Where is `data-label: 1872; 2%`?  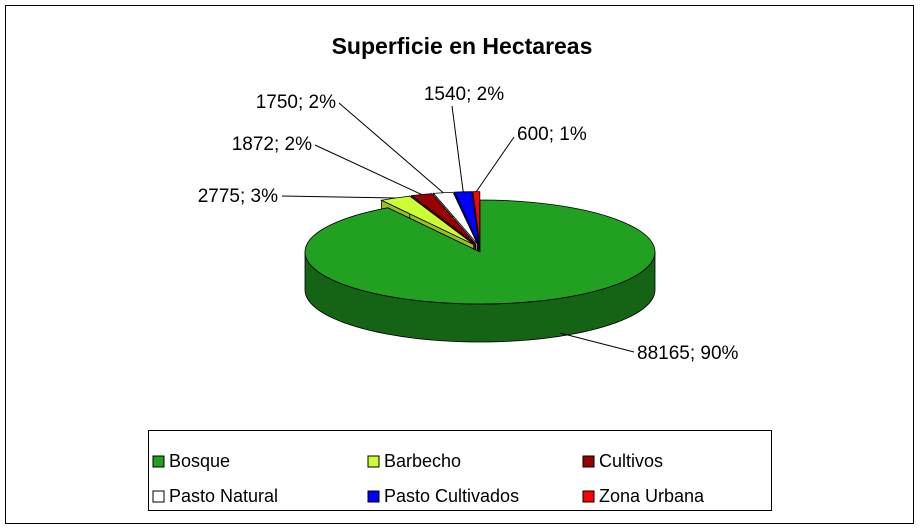 data-label: 1872; 2% is located at coordinates (272, 144).